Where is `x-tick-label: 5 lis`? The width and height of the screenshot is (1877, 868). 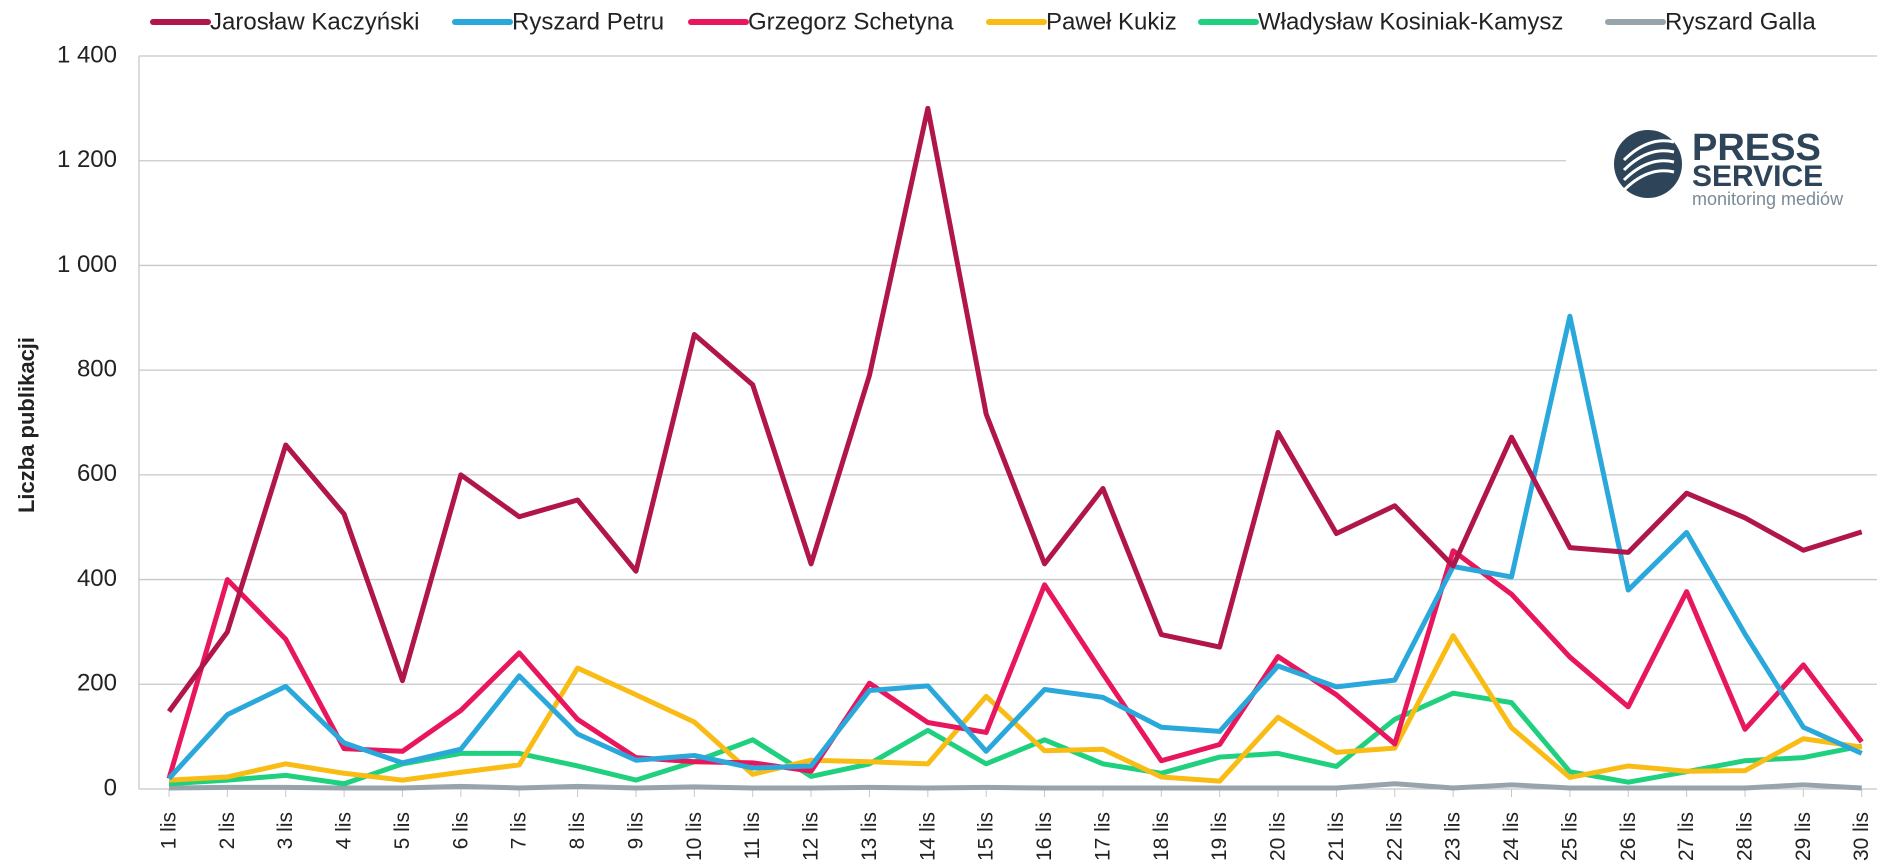
x-tick-label: 5 lis is located at coordinates (402, 830).